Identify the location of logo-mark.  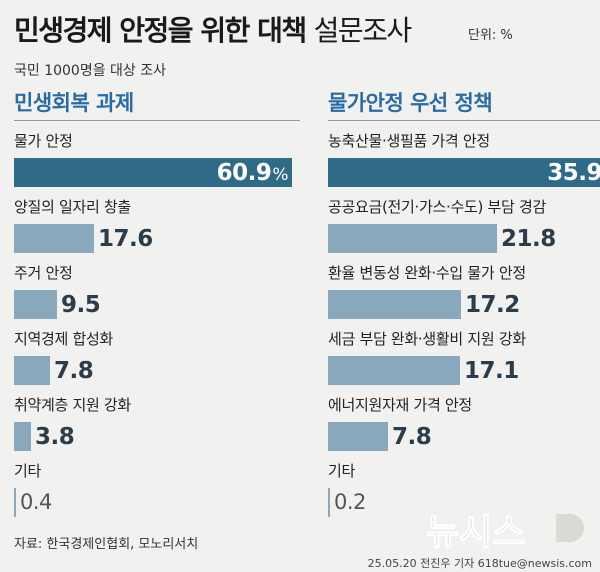
(570, 528).